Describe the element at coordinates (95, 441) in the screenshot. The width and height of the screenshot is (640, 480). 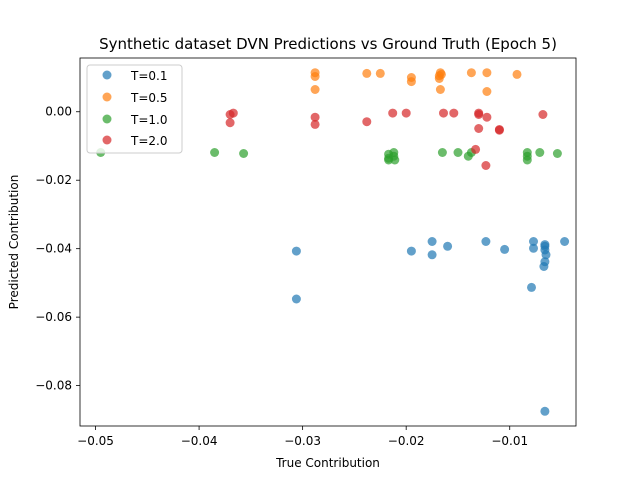
I see `x-tick-label: −0.05` at that location.